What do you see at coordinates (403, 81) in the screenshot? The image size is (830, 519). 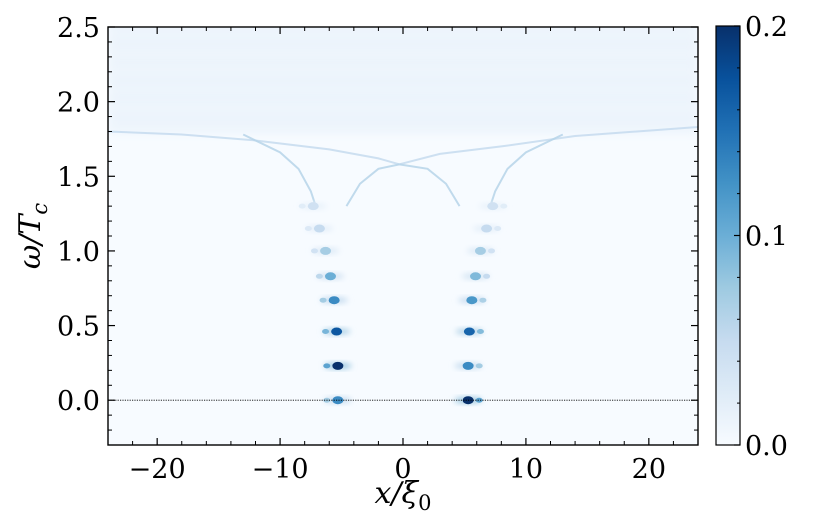 I see `continuum-band` at bounding box center [403, 81].